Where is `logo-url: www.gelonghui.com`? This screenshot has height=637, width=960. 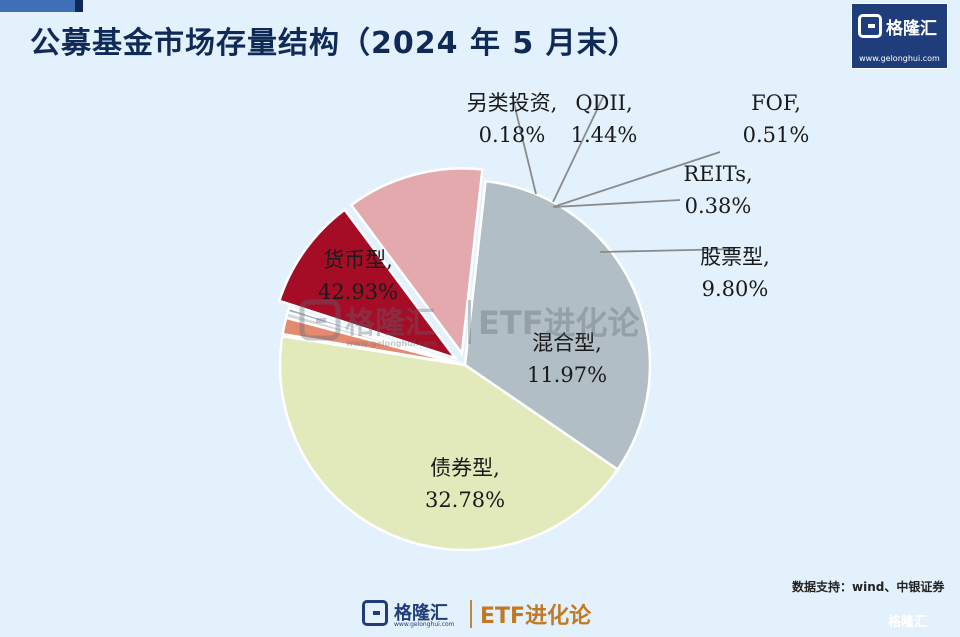 logo-url: www.gelonghui.com is located at coordinates (899, 58).